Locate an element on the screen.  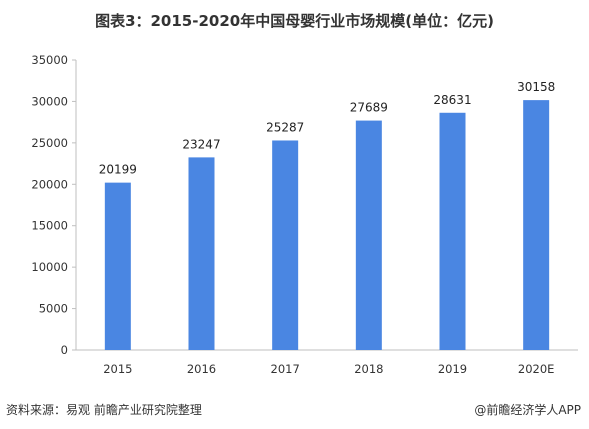
x-tick-label-2015: 2015 is located at coordinates (117, 369).